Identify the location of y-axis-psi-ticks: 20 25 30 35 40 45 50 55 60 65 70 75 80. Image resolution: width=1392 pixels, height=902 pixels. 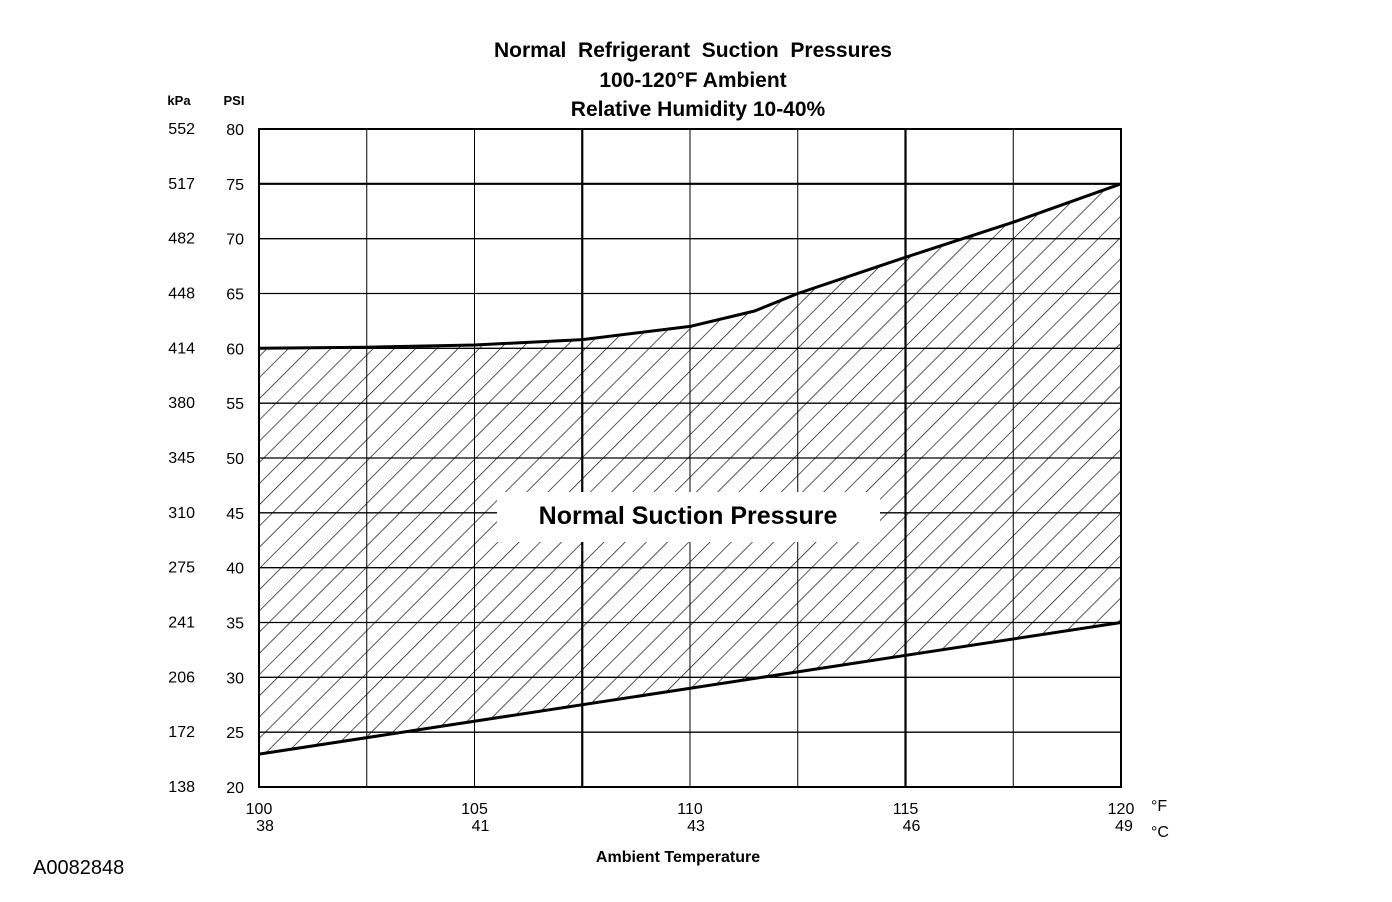
(235, 459).